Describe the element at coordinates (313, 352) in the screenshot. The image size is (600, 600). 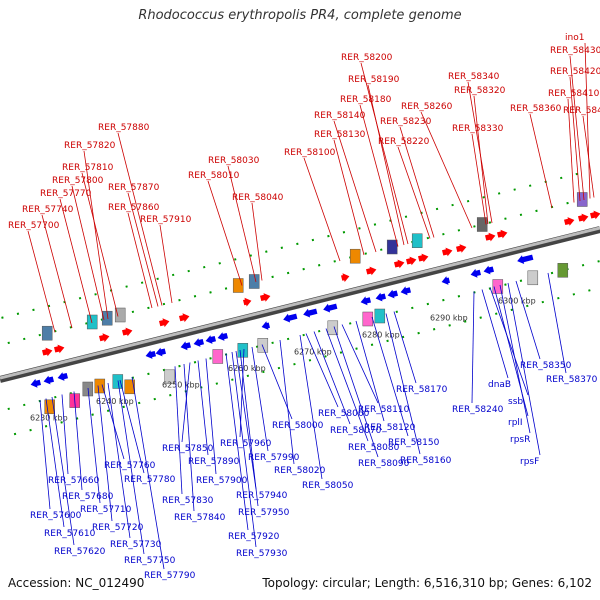
I see `scale-label-4: 6270 kbp` at that location.